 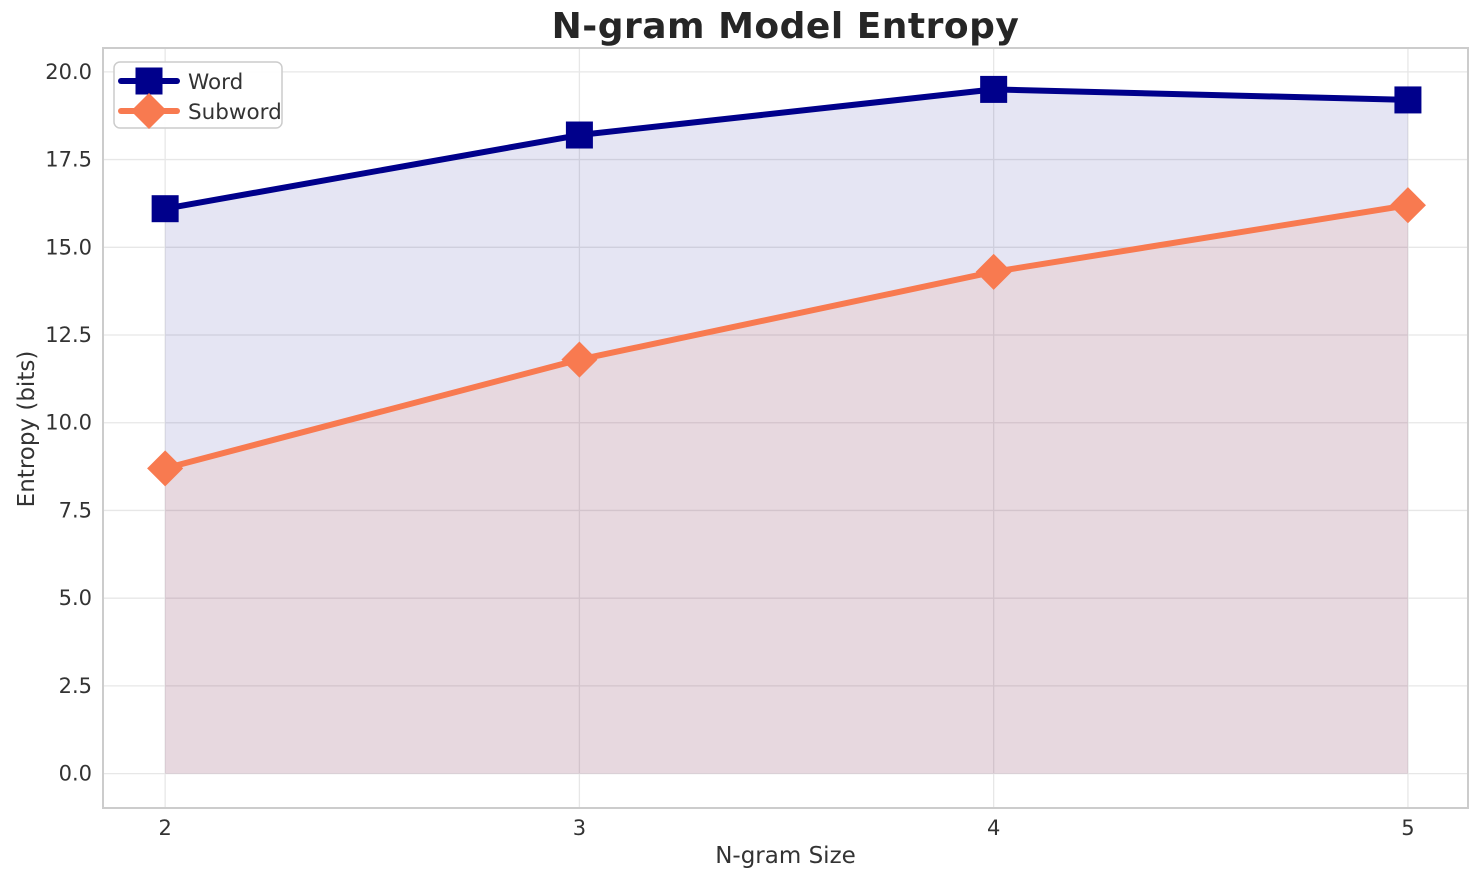 I want to click on y-tick-label: 0.0, so click(x=75, y=774).